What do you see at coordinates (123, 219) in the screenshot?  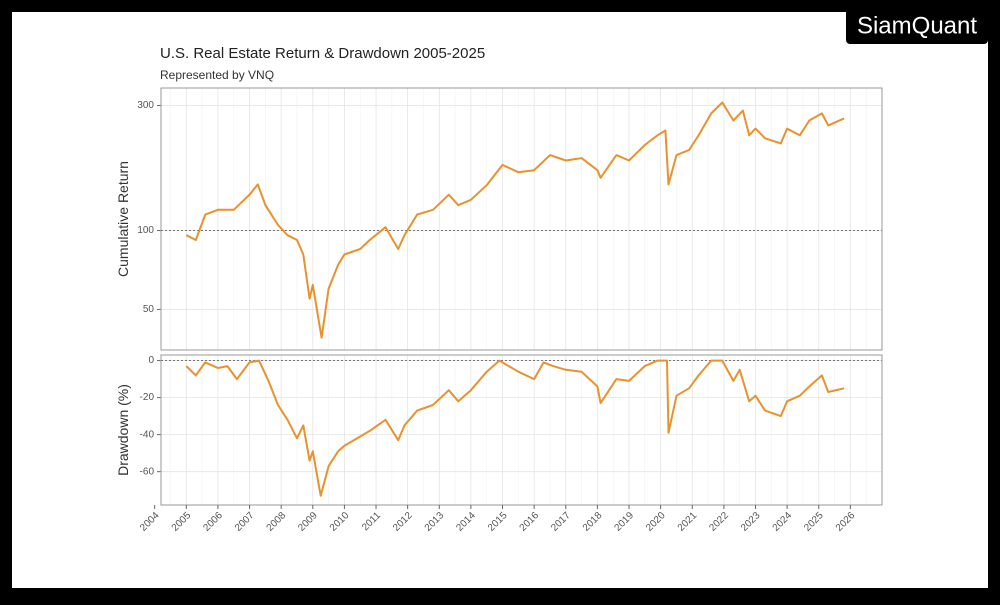 I see `y-axis-label: Cumulative Return` at bounding box center [123, 219].